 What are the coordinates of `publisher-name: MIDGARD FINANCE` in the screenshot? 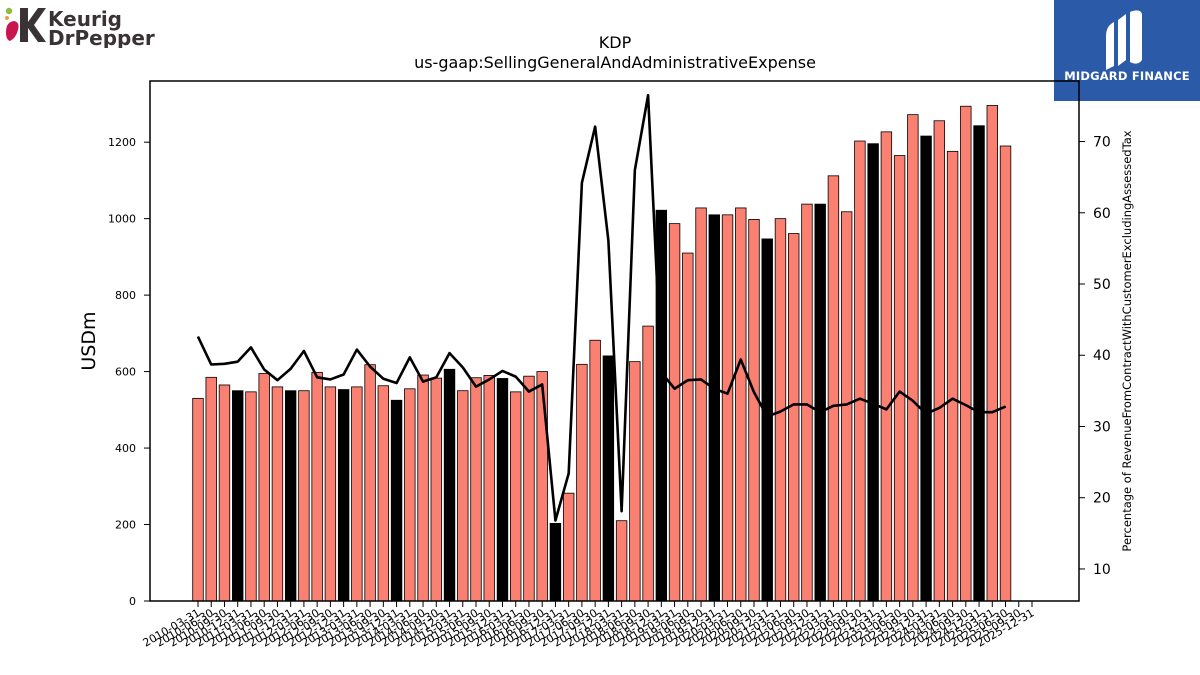 It's located at (1127, 76).